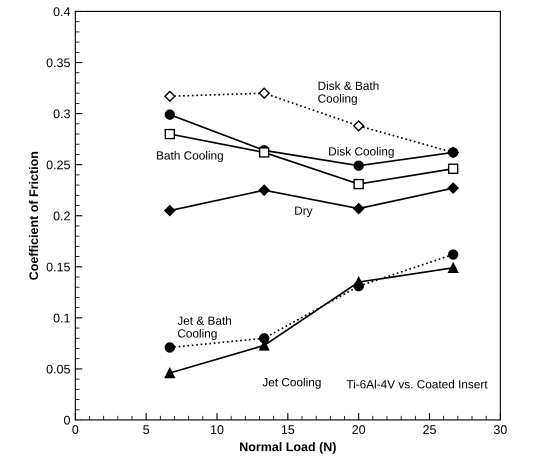 The height and width of the screenshot is (459, 538). Describe the element at coordinates (205, 328) in the screenshot. I see `series-label: Jet & Bath Cooling` at that location.